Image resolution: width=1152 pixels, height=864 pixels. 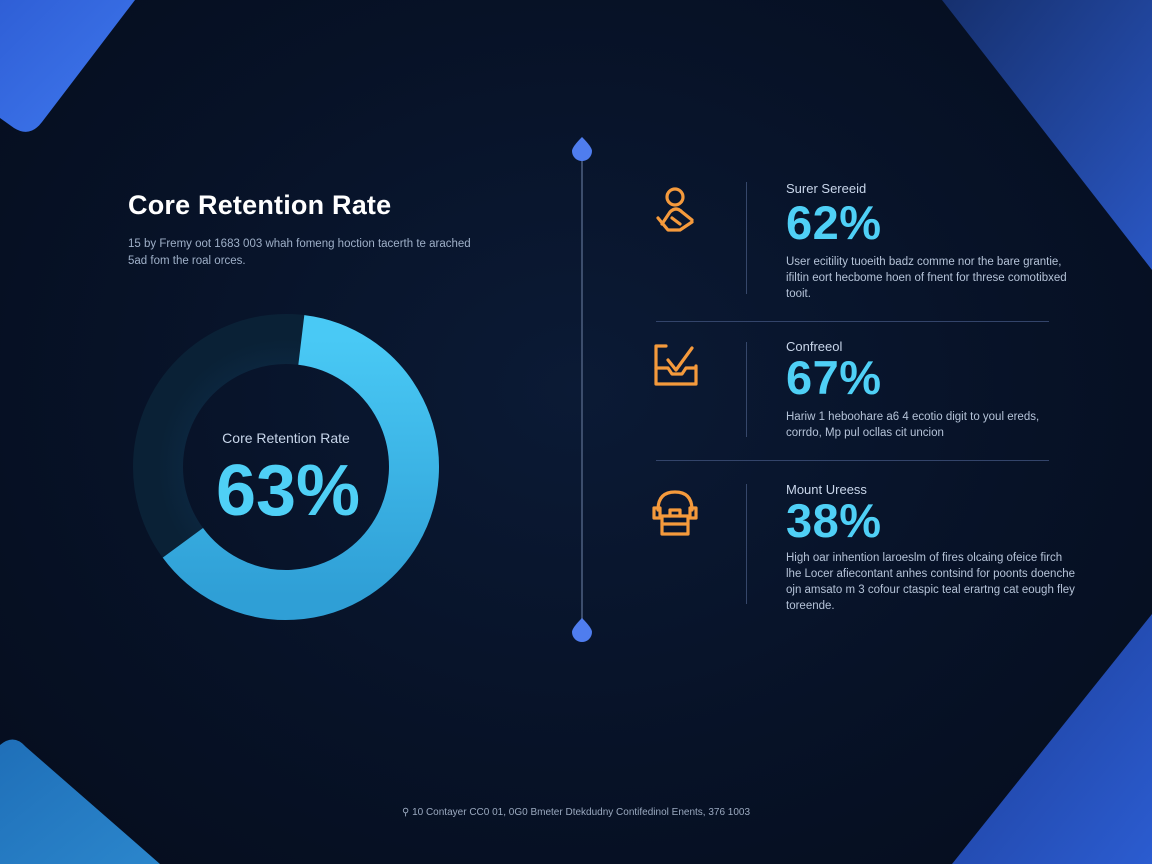 I want to click on support-bag-icon, so click(x=675, y=513).